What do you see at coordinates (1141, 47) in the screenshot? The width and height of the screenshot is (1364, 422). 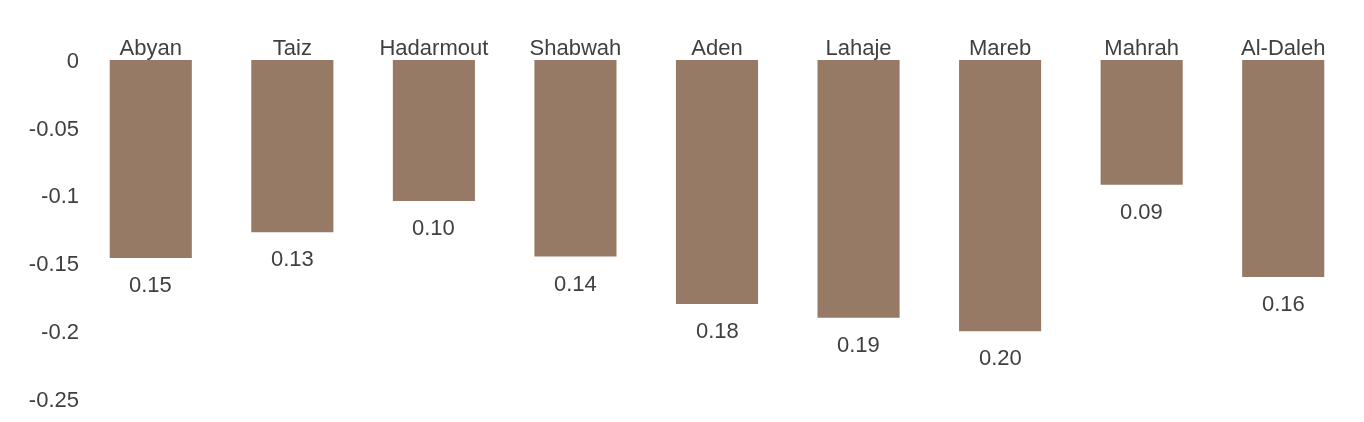 I see `x-tick-label: Mahrah` at bounding box center [1141, 47].